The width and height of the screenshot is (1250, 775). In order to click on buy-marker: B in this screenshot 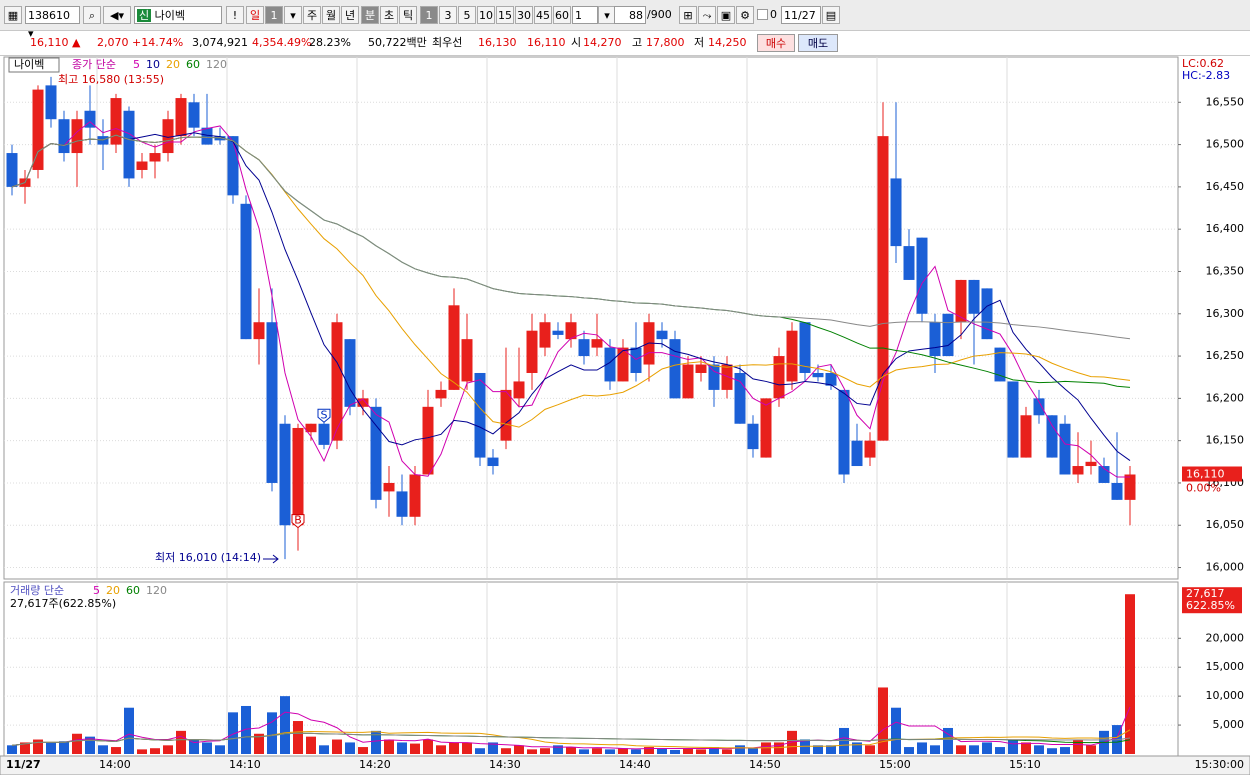, I will do `click(298, 520)`.